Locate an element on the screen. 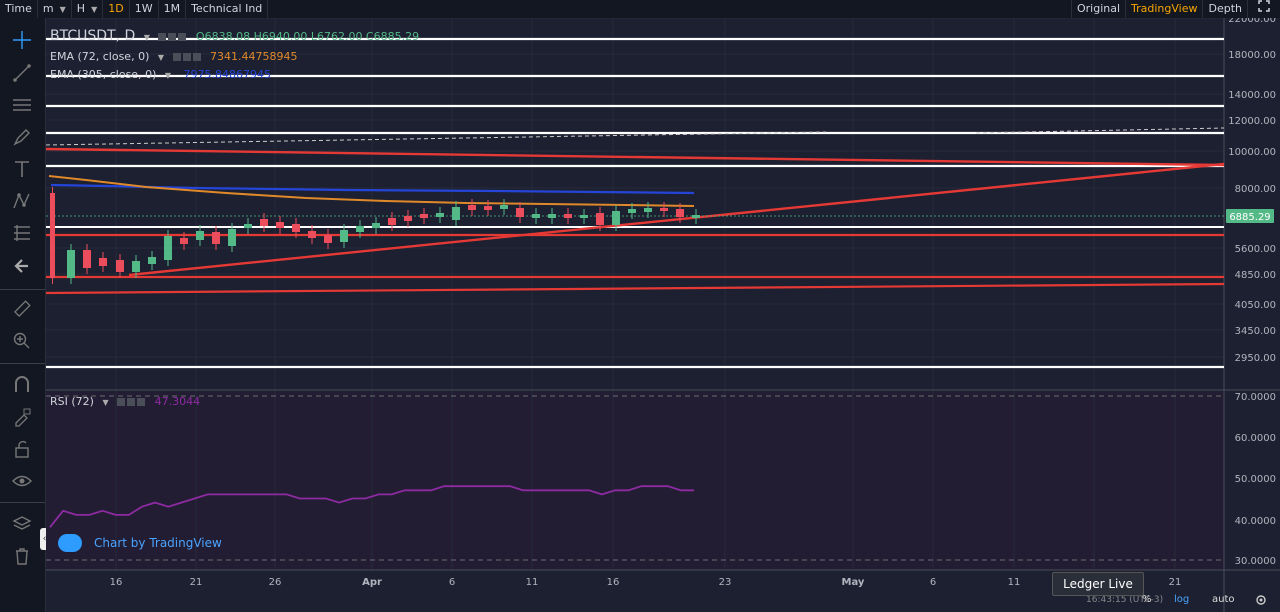  fib-tool-icon is located at coordinates (22, 233).